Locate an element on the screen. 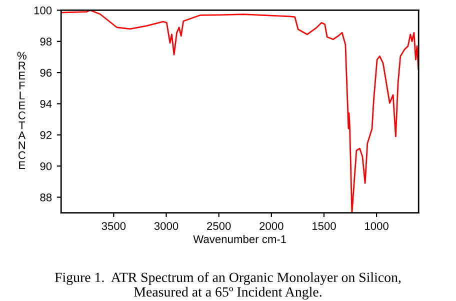  y-tick-label: 94 is located at coordinates (46, 104).